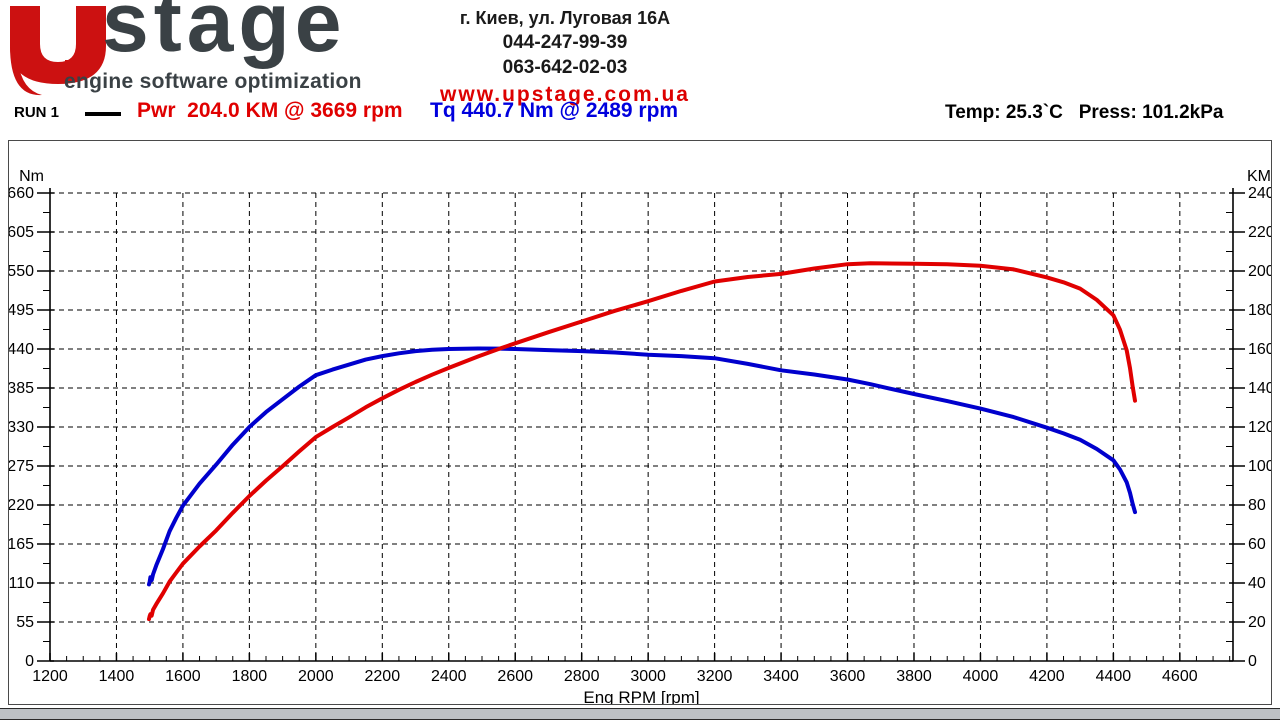  Describe the element at coordinates (21, 271) in the screenshot. I see `left-tick-label: 550` at that location.